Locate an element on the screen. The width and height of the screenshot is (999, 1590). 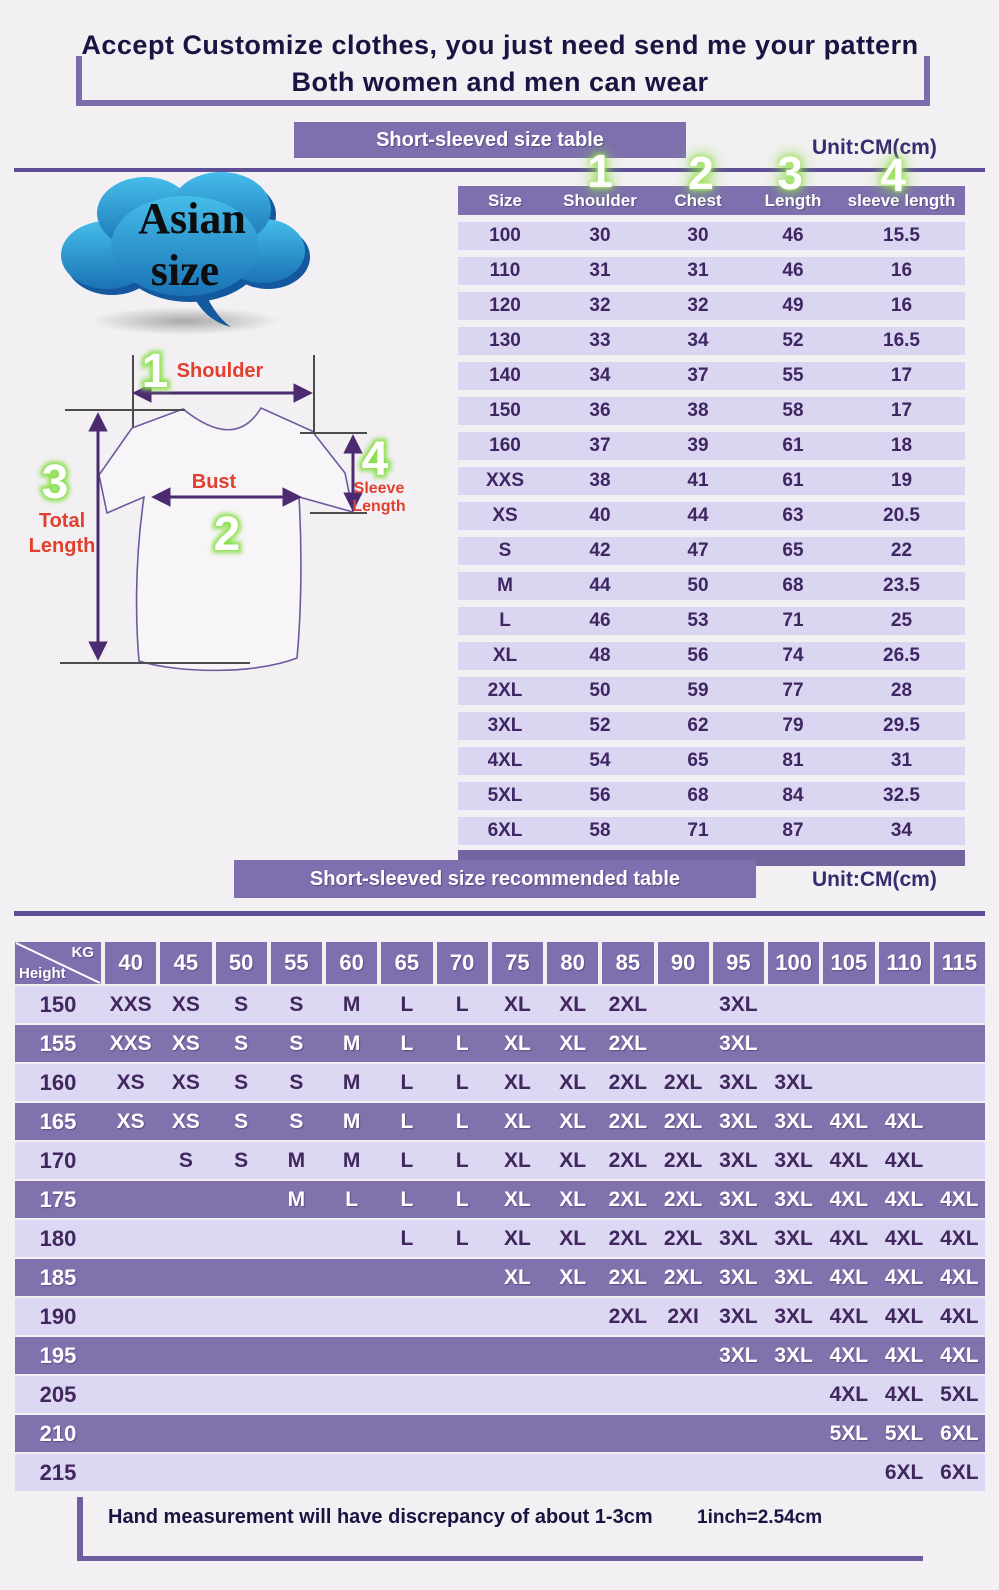
size-table-cell: S is located at coordinates (505, 550).